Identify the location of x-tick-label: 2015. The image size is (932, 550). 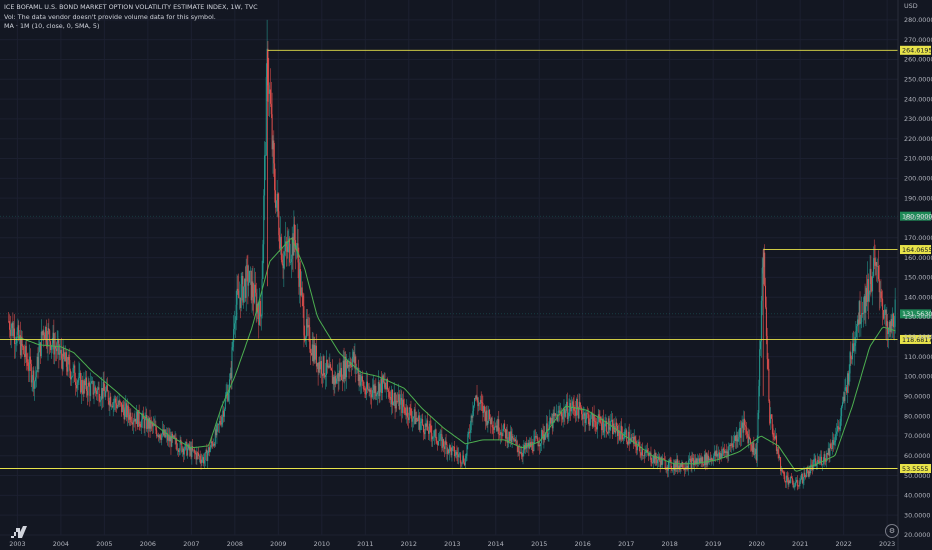
(539, 544).